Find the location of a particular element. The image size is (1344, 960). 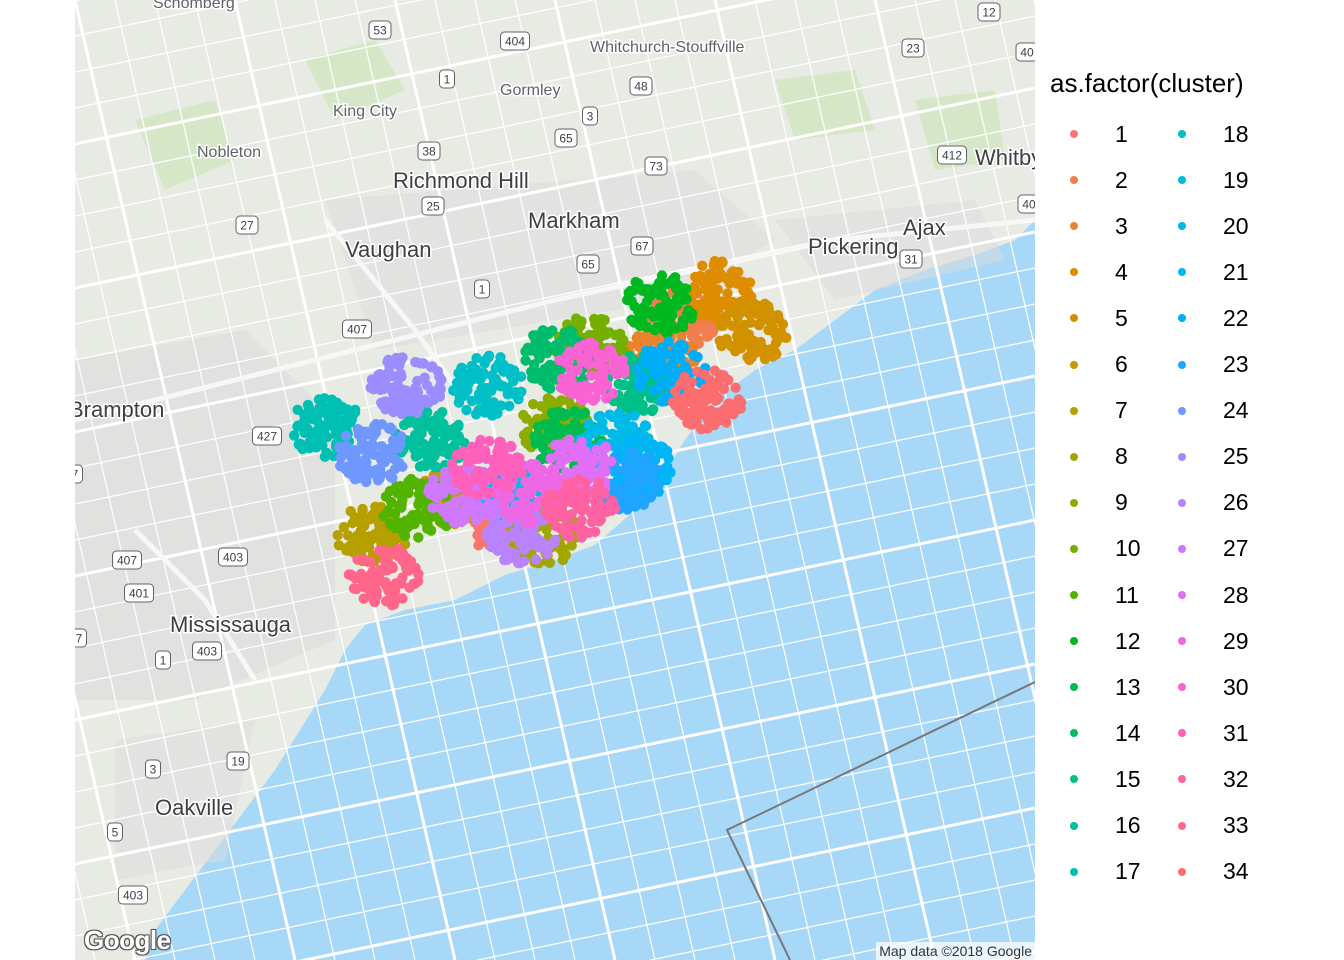

place-label-ajax: Ajax is located at coordinates (924, 227).